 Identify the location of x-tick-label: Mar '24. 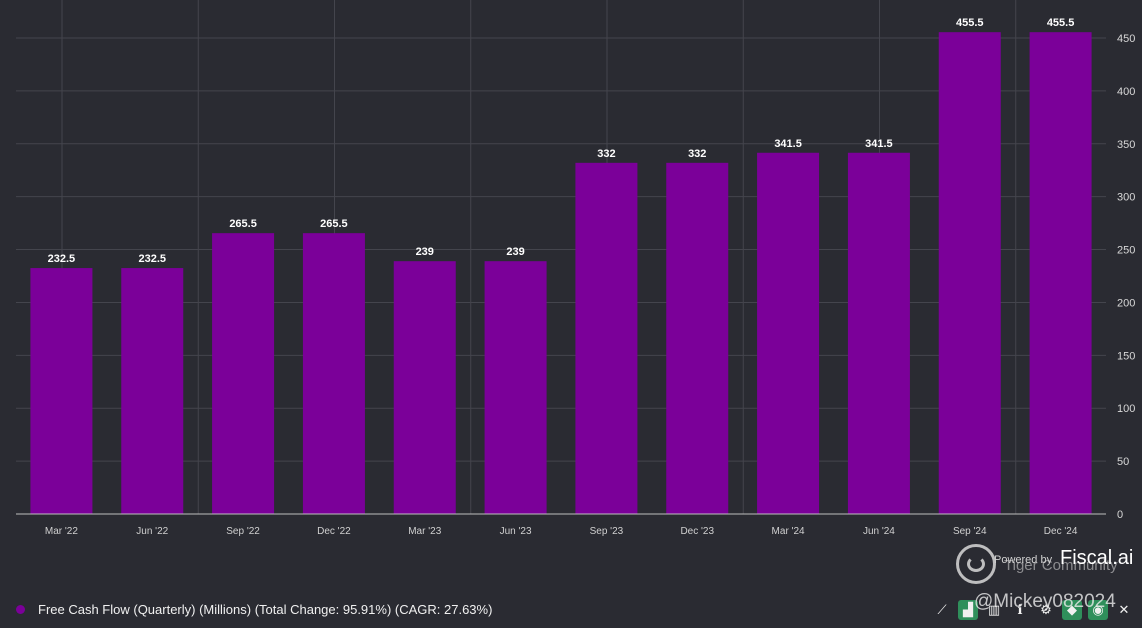
(788, 531).